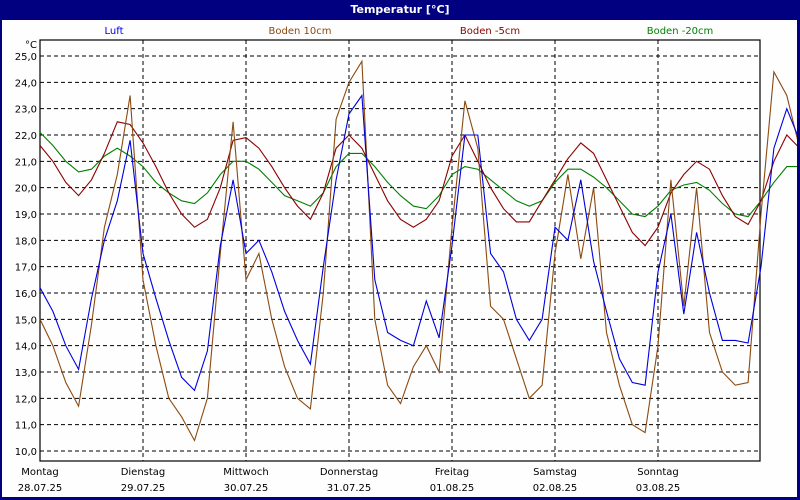 The image size is (800, 500). Describe the element at coordinates (26, 215) in the screenshot. I see `y-tick-label: 19,0` at that location.